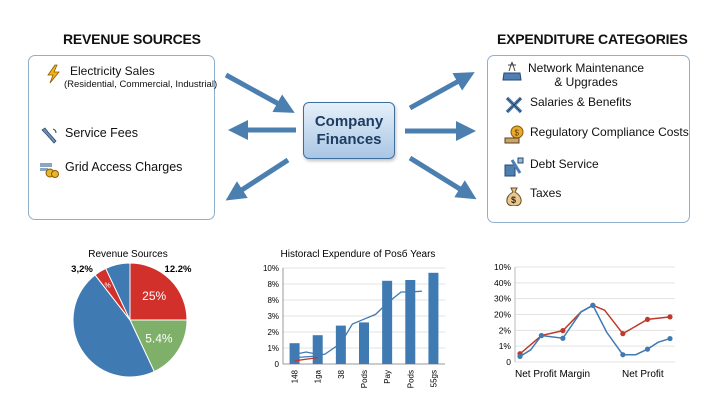 This screenshot has height=400, width=711. Describe the element at coordinates (82, 269) in the screenshot. I see `pie-outer-label: 3,2%` at that location.